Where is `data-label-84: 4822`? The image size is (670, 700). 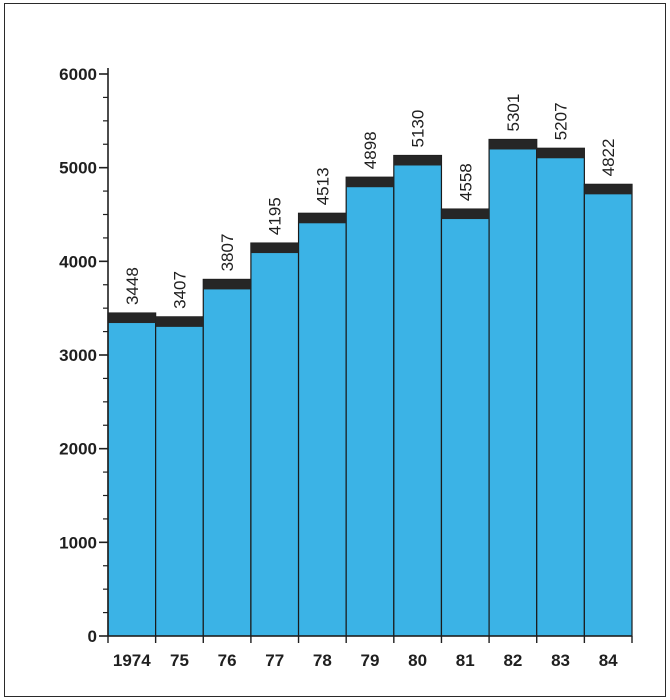 data-label-84: 4822 is located at coordinates (608, 158).